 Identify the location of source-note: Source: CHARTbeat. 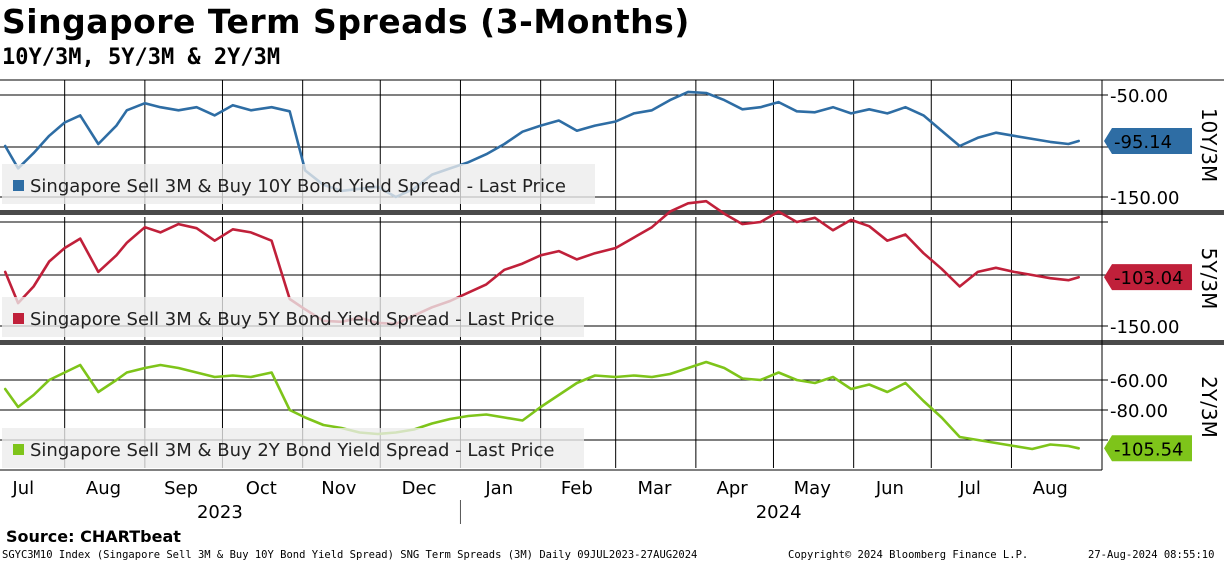
(93, 536).